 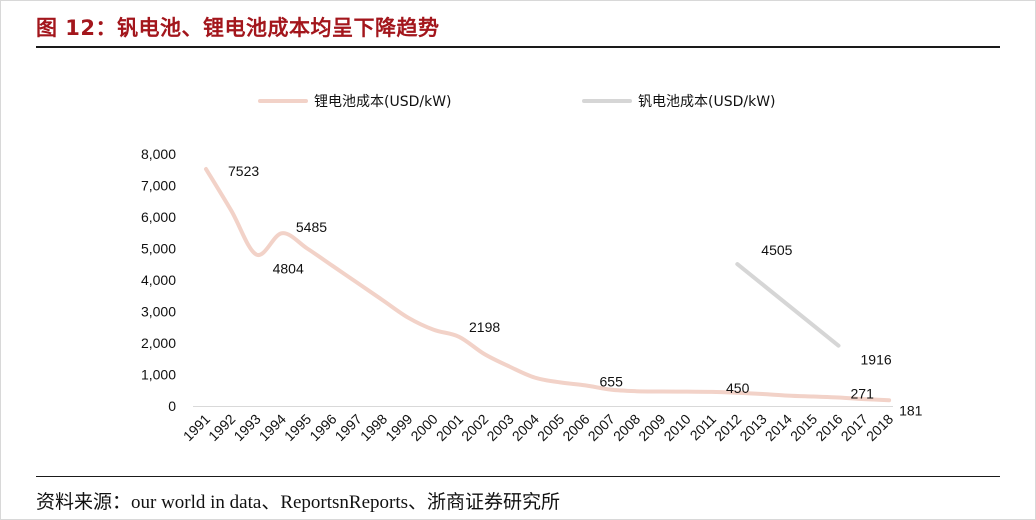 I want to click on y-tick-label: 6,000, so click(x=158, y=217).